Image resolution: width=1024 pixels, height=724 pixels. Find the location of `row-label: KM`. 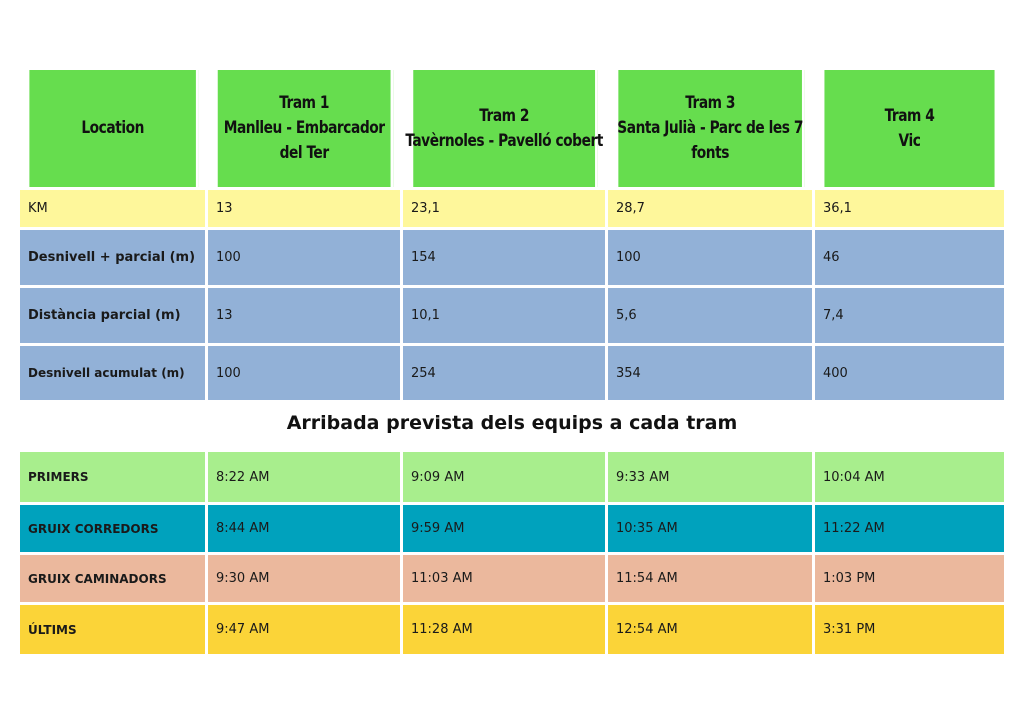

row-label: KM is located at coordinates (114, 208).